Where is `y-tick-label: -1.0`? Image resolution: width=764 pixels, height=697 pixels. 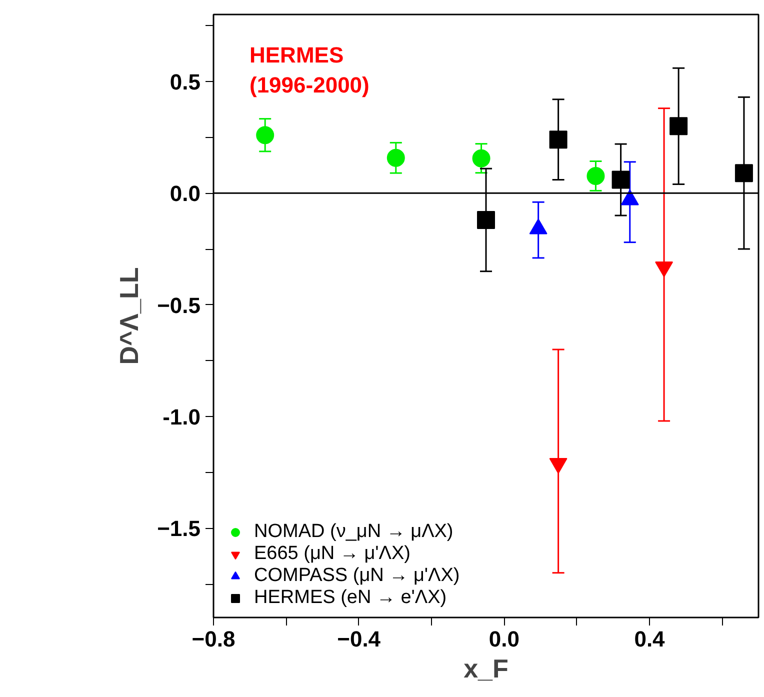 y-tick-label: -1.0 is located at coordinates (181, 417).